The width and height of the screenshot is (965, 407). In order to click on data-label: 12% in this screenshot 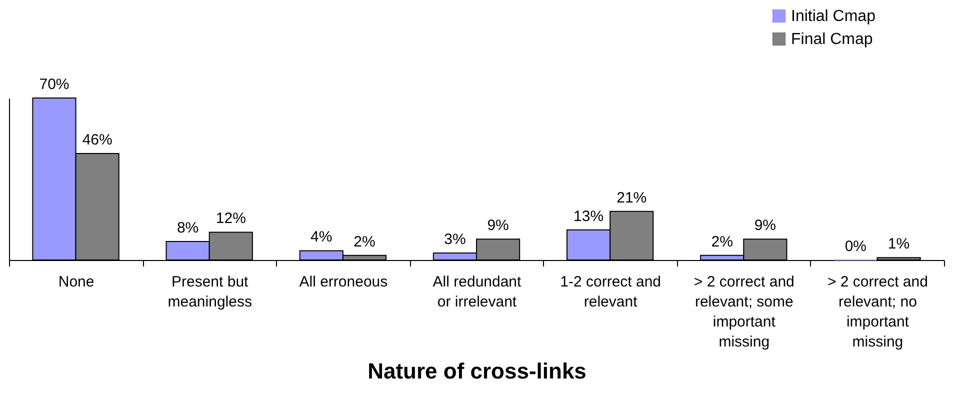, I will do `click(231, 219)`.